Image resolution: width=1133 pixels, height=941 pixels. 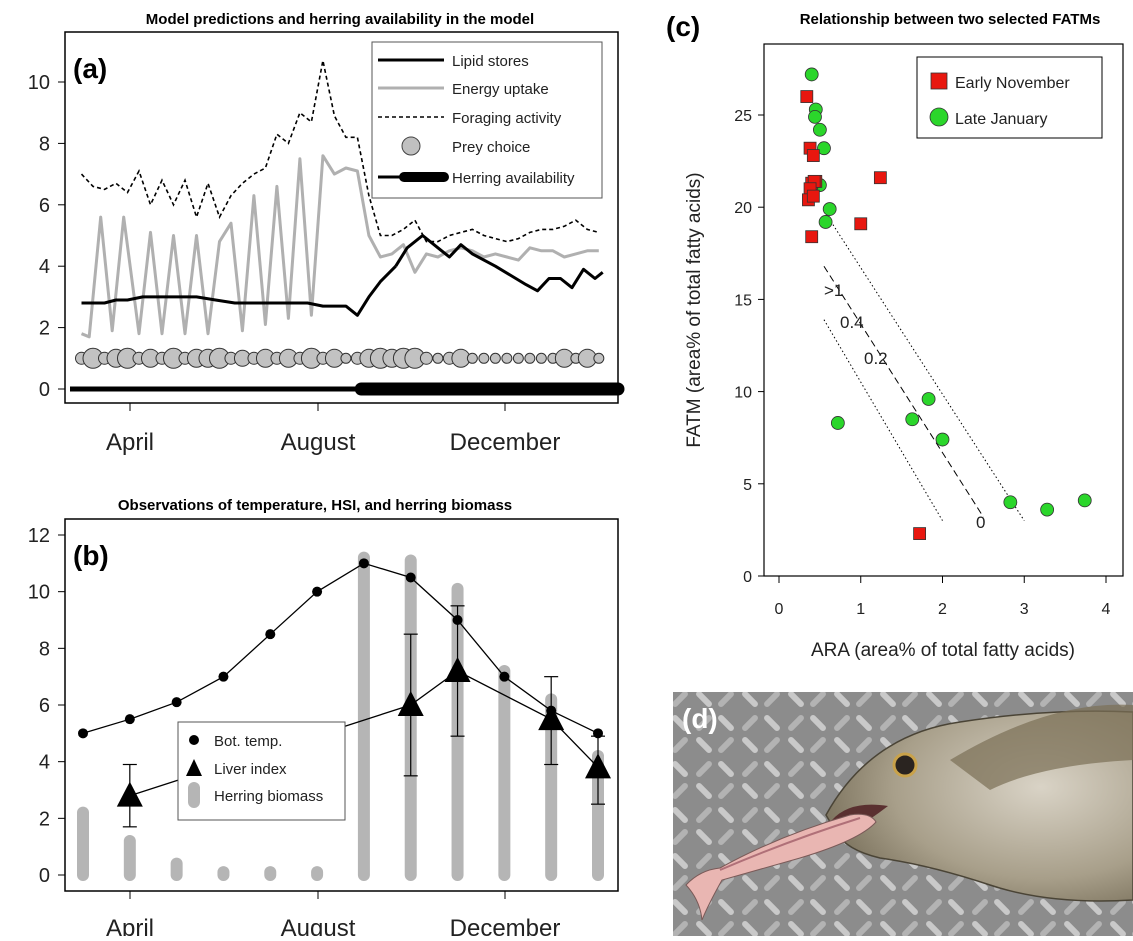 I want to click on panel-d: (d), so click(x=903, y=814).